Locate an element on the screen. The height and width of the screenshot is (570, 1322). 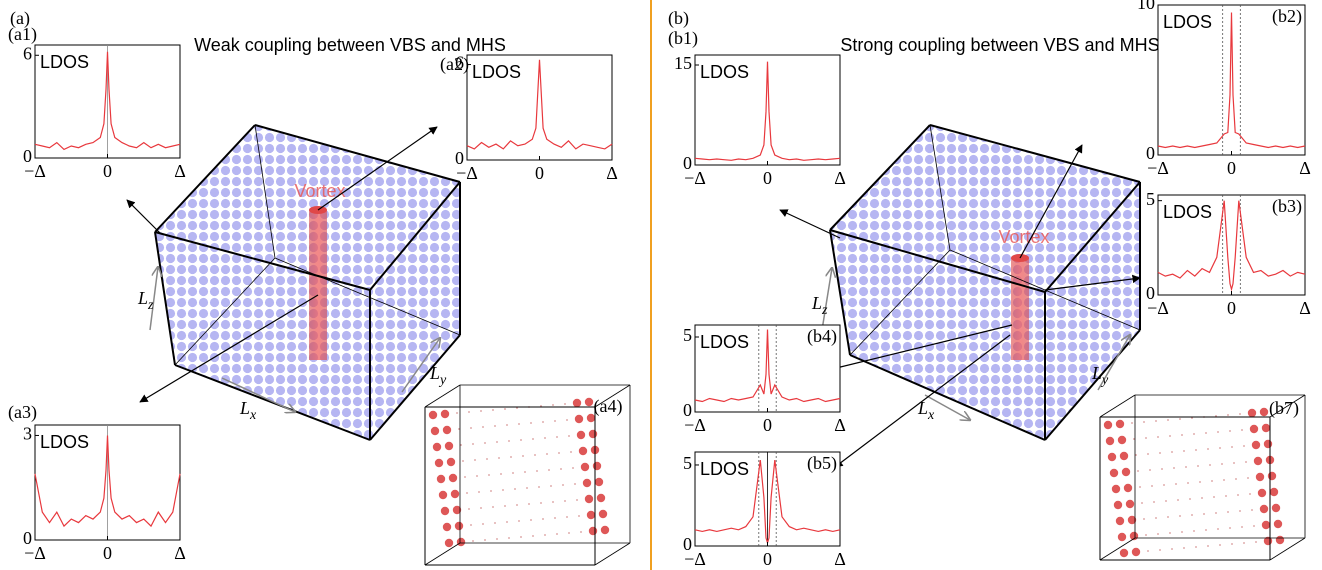
axis-subscript: y is located at coordinates (442, 380).